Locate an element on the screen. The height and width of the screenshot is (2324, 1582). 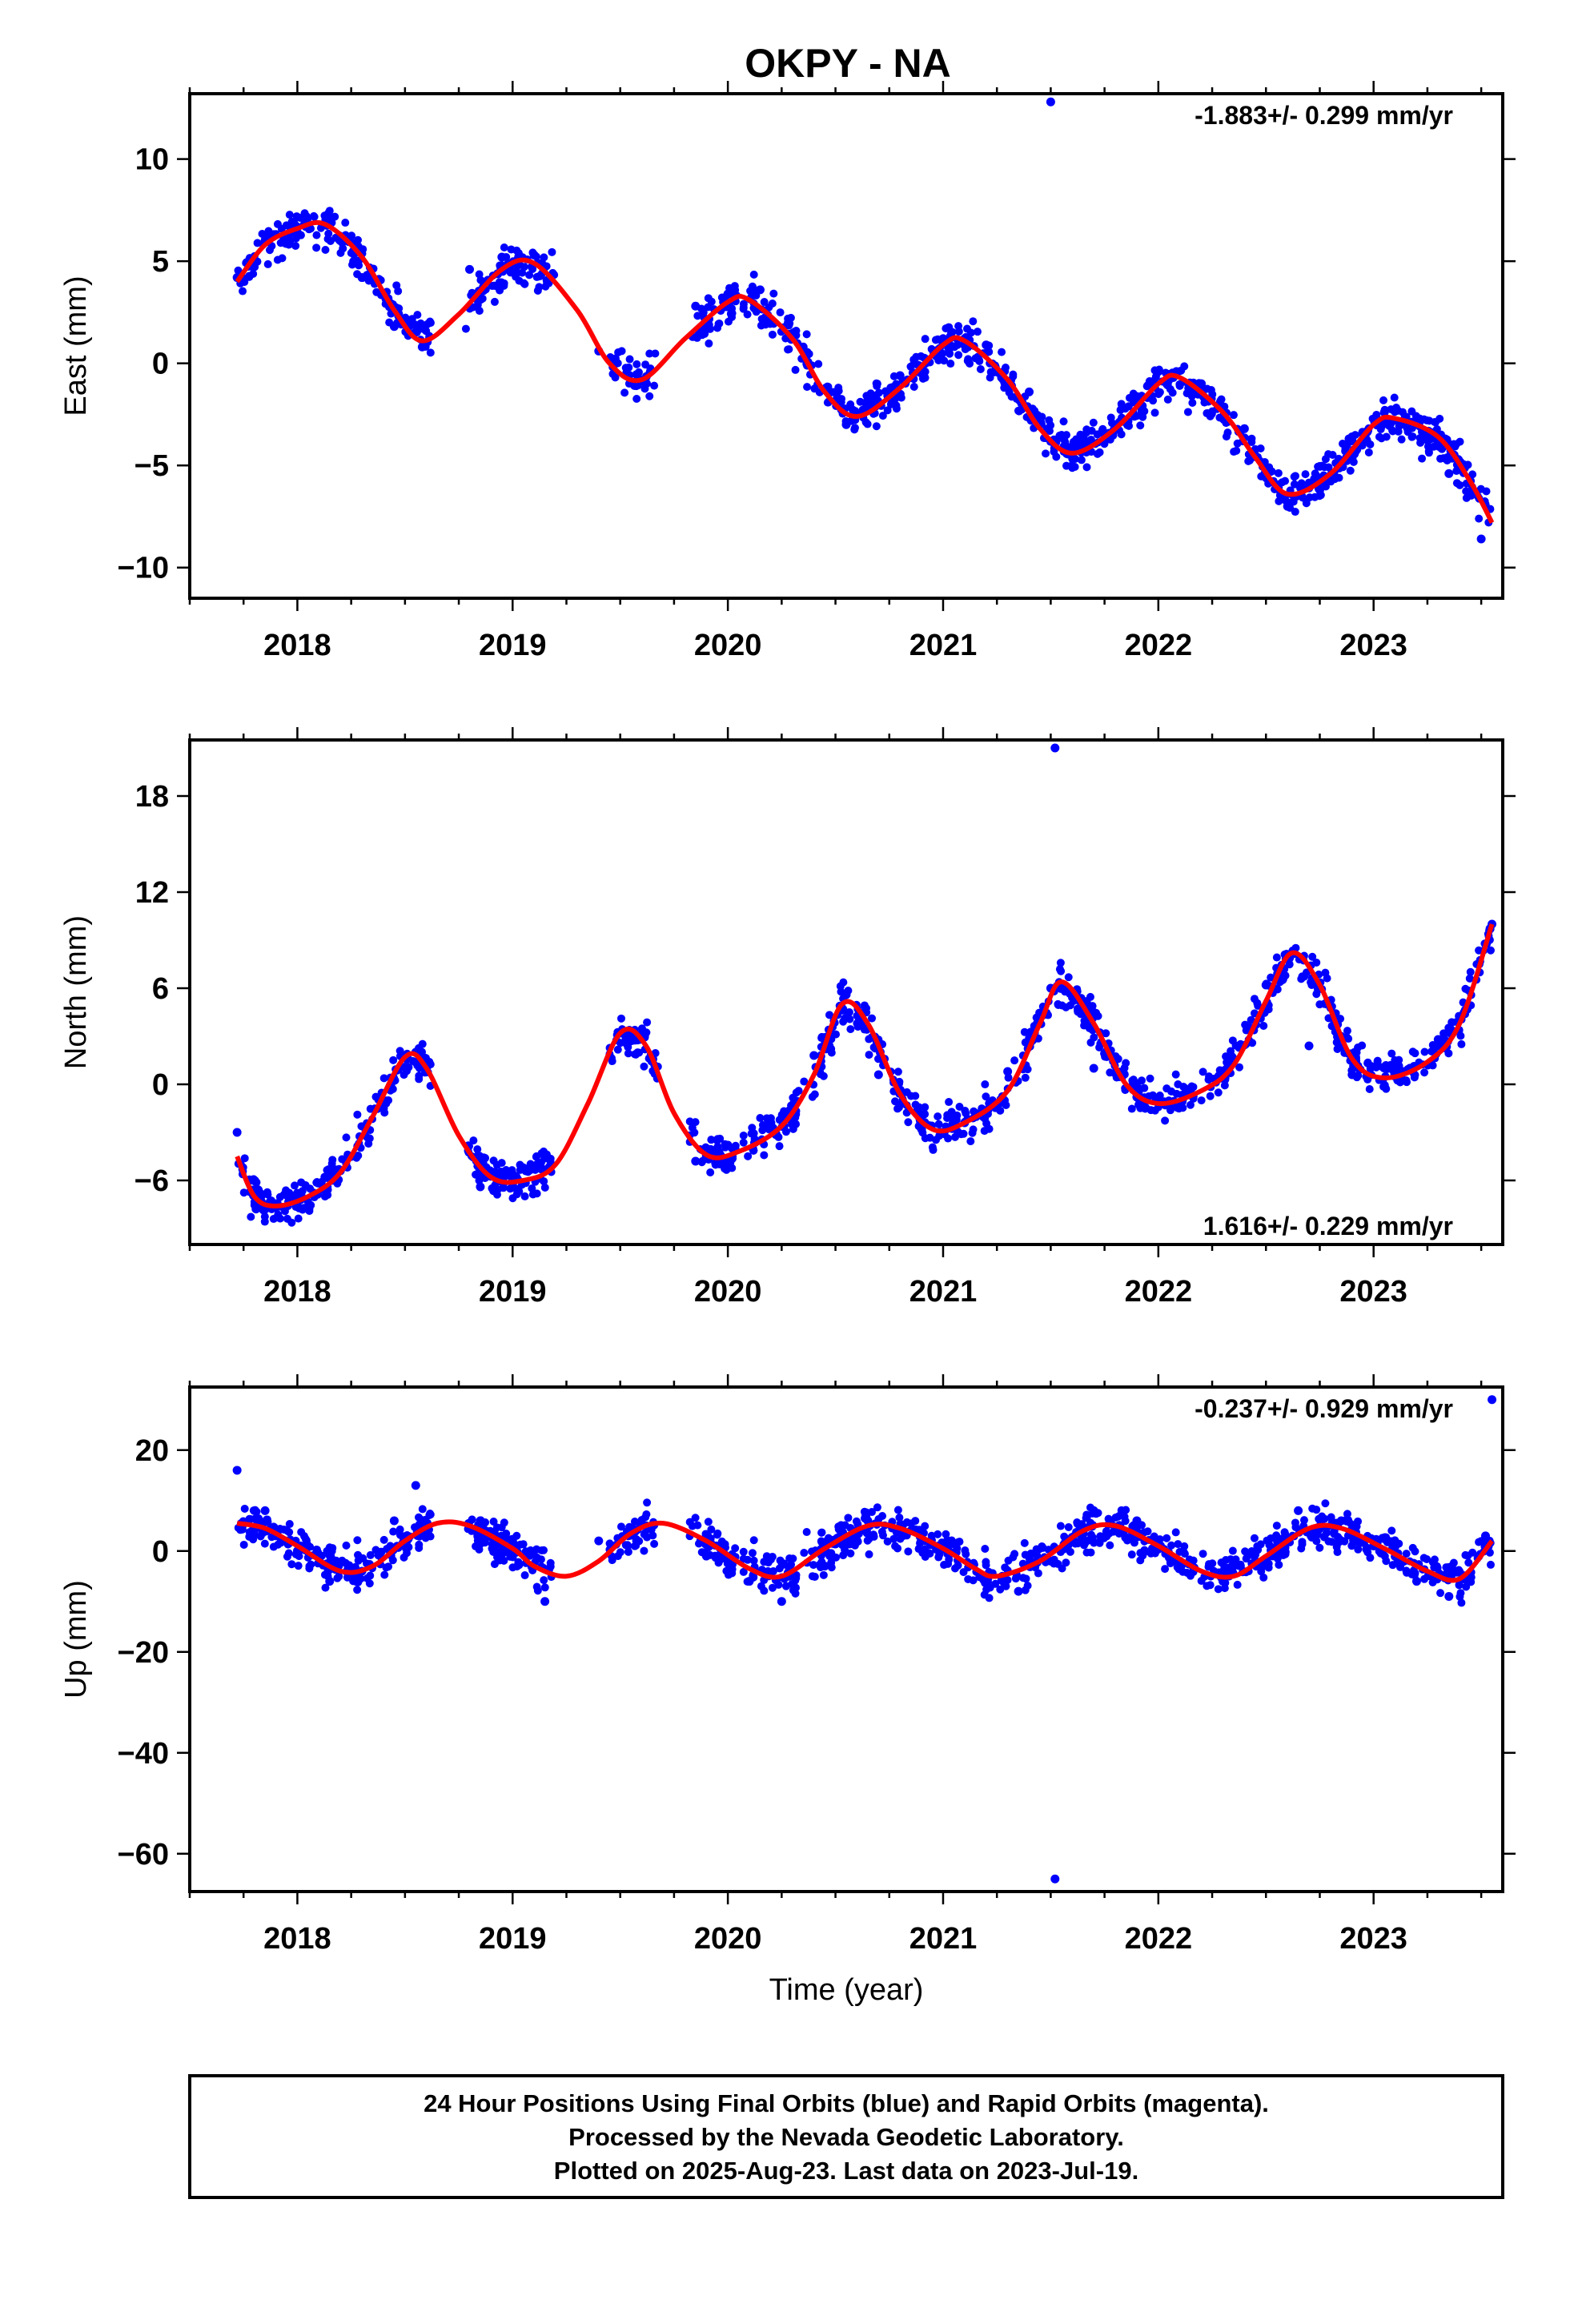
north-y-tick-label: 18 is located at coordinates (152, 797).